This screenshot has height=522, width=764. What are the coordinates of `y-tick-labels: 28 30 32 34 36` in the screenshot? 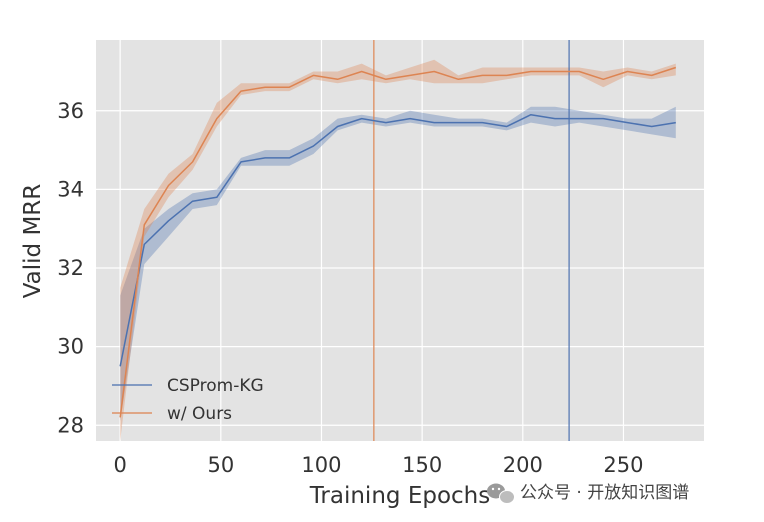 It's located at (70, 268).